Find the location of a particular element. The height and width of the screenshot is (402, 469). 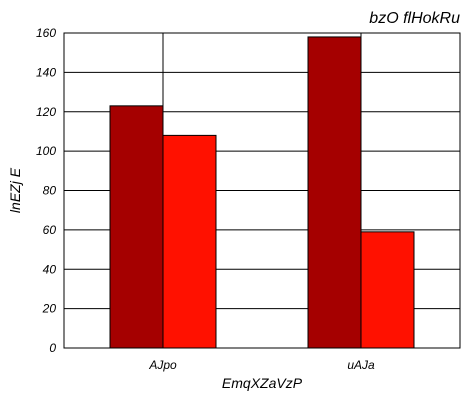

bar-series-1-uAJa is located at coordinates (334, 192).